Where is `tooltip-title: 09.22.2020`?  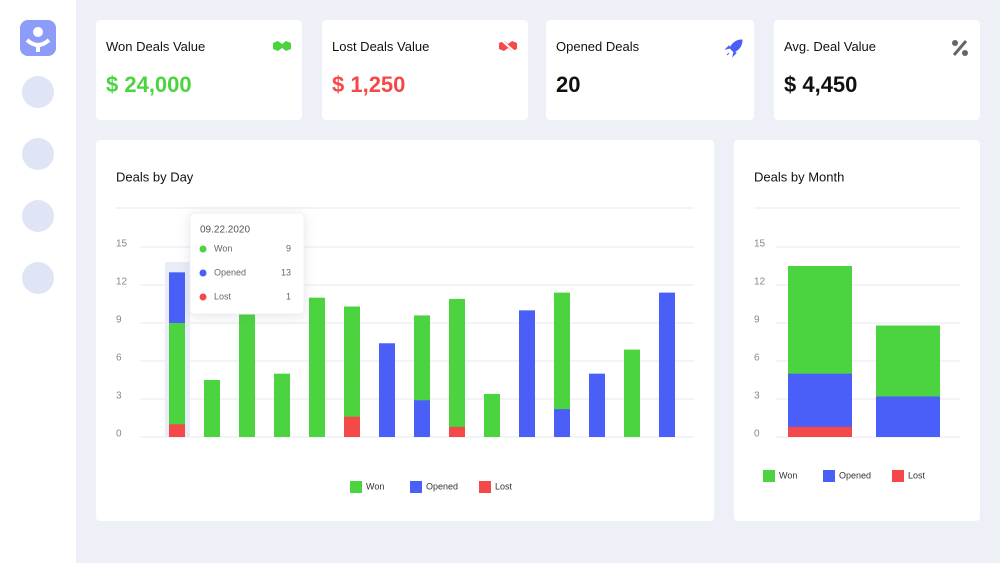 tooltip-title: 09.22.2020 is located at coordinates (225, 230).